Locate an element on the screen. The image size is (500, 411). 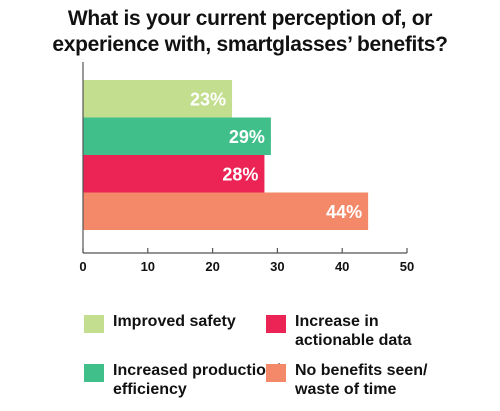
bar-no-benefits-seen-waste-of-time is located at coordinates (226, 211).